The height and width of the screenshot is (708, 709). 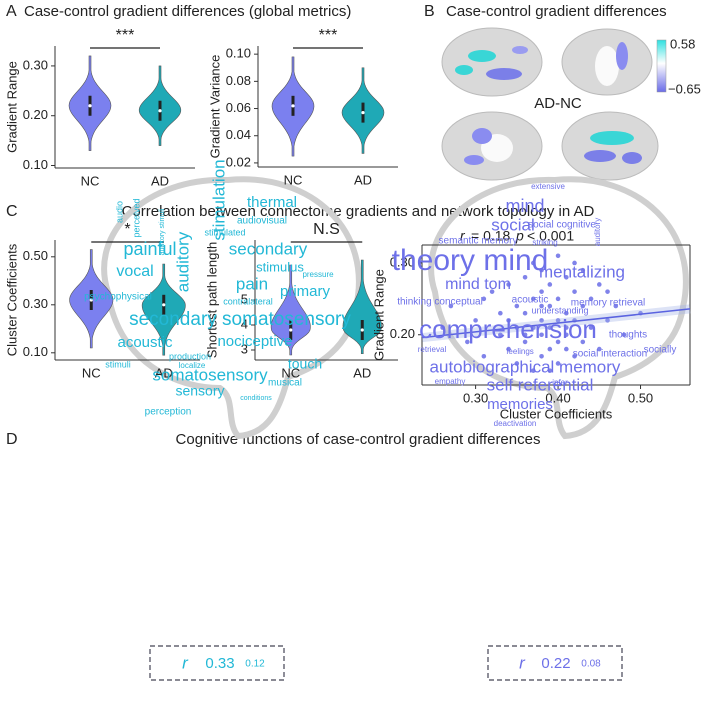 I want to click on stat-label: 0.08, so click(x=591, y=664).